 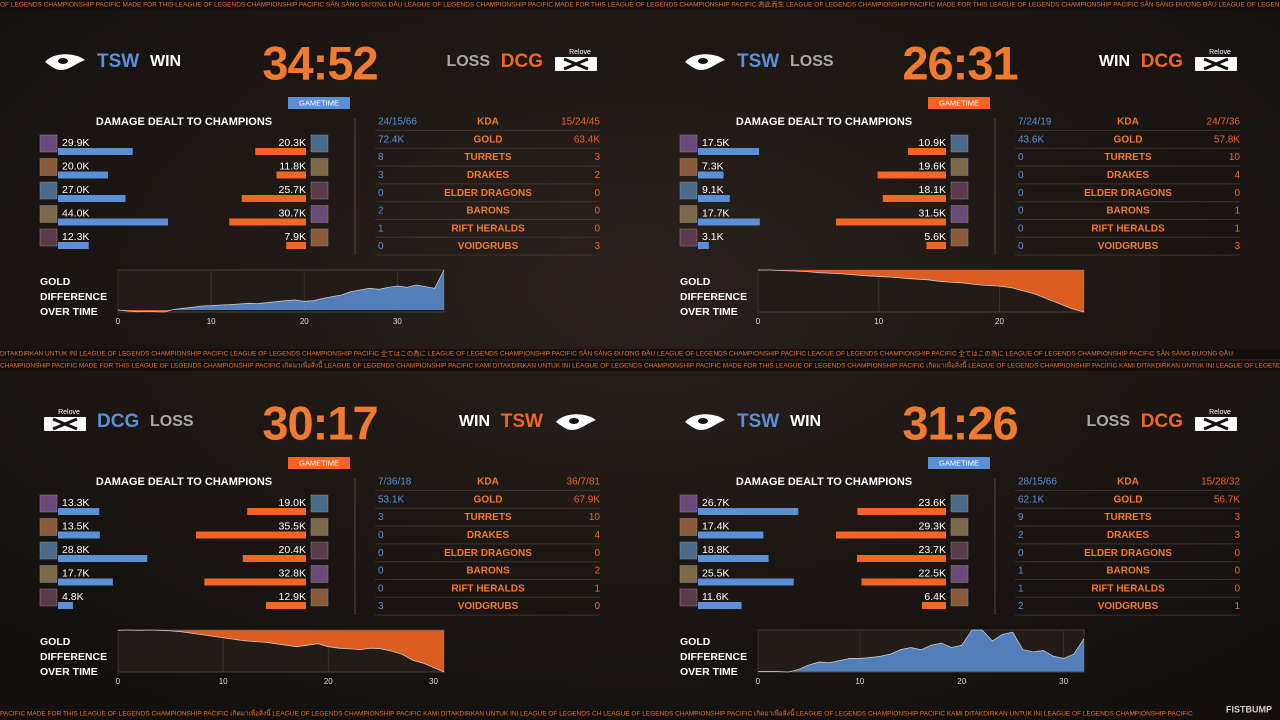 I want to click on damage-label: 17.5K, so click(x=715, y=143).